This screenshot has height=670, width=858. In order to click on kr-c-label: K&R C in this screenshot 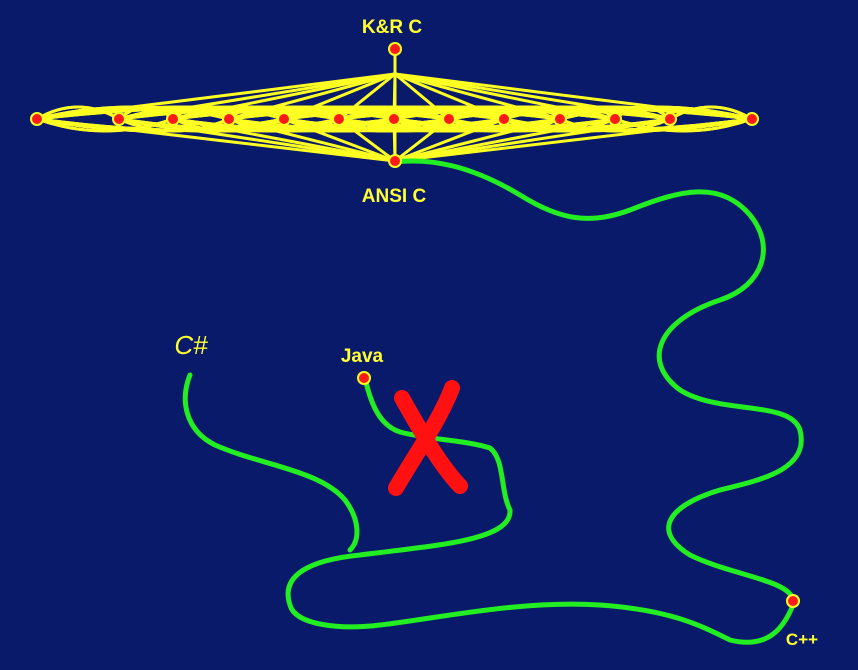, I will do `click(392, 27)`.